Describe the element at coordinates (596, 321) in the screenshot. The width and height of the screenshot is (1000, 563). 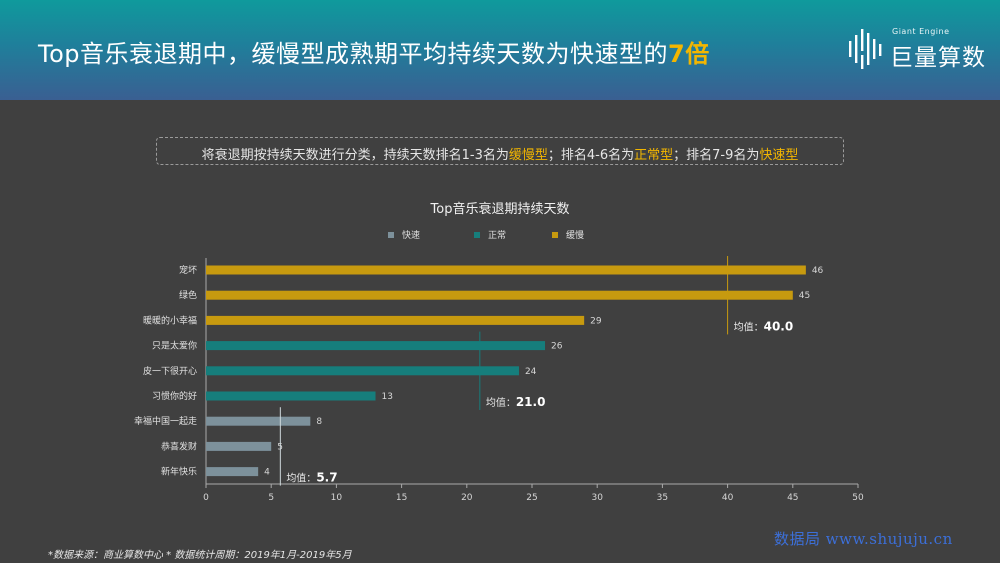
I see `value-label-2: 29` at that location.